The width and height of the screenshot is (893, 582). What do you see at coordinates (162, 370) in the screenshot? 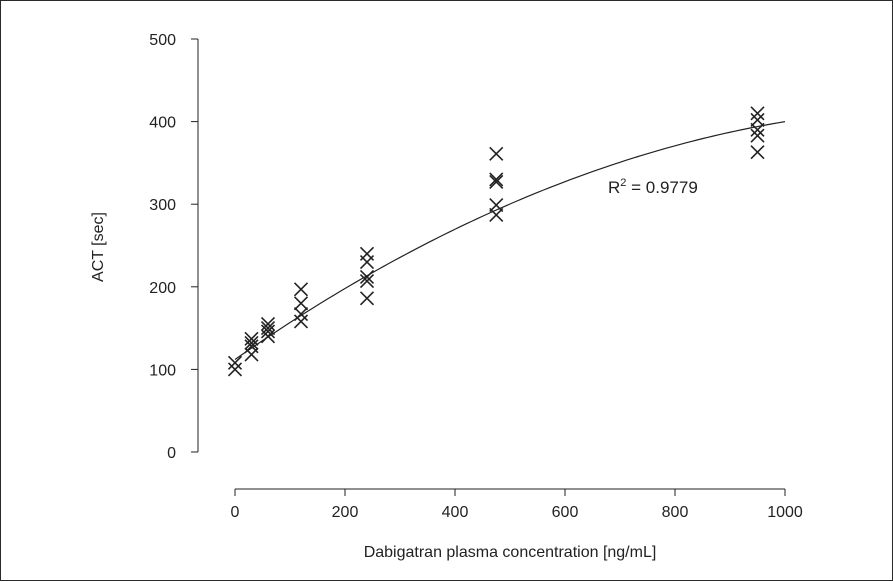
I see `y-tick-label: 100` at bounding box center [162, 370].